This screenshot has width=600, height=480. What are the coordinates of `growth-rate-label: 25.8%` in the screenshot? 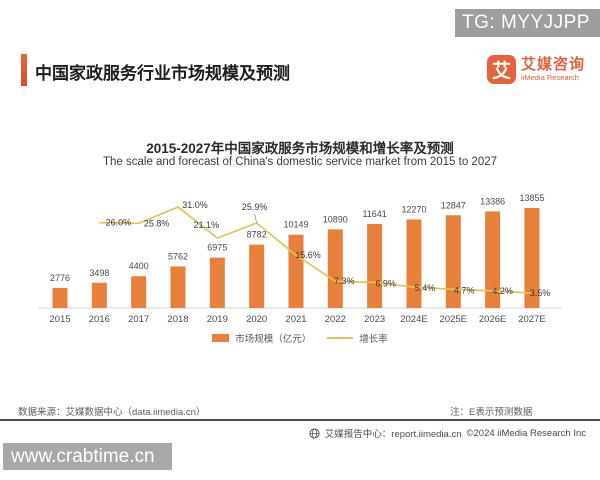 It's located at (157, 223).